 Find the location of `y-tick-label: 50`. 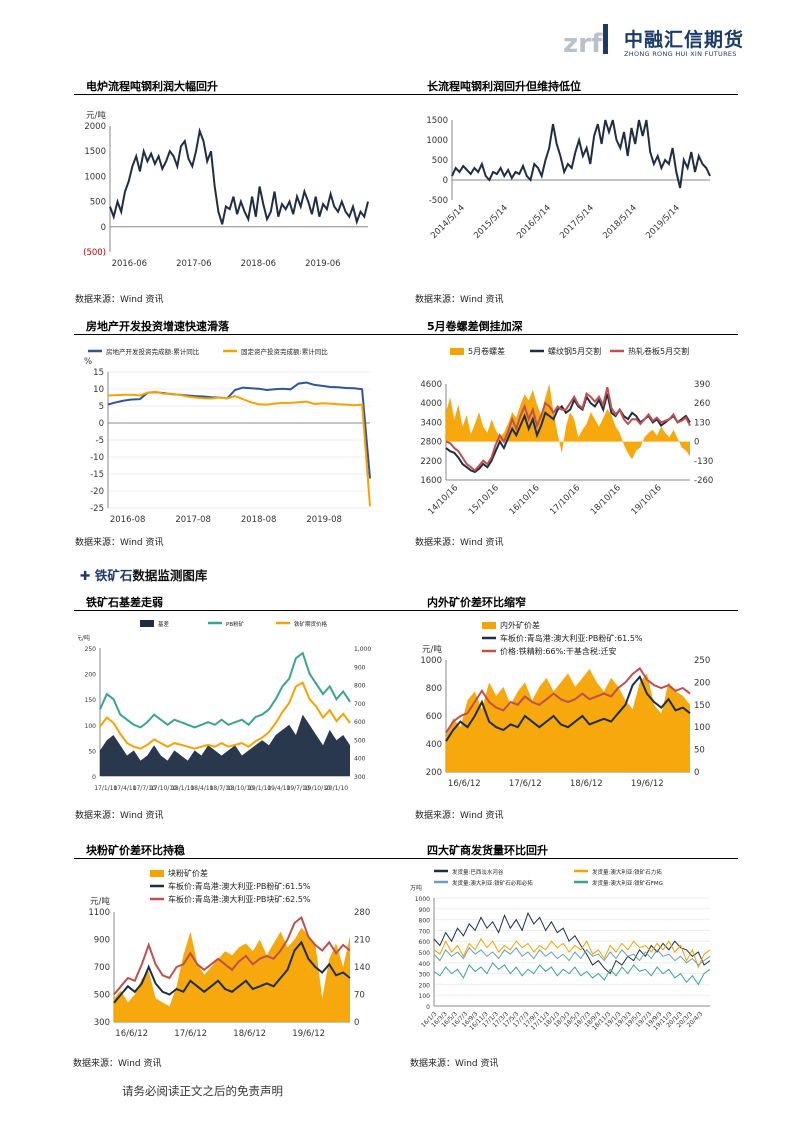

y-tick-label: 50 is located at coordinates (92, 751).